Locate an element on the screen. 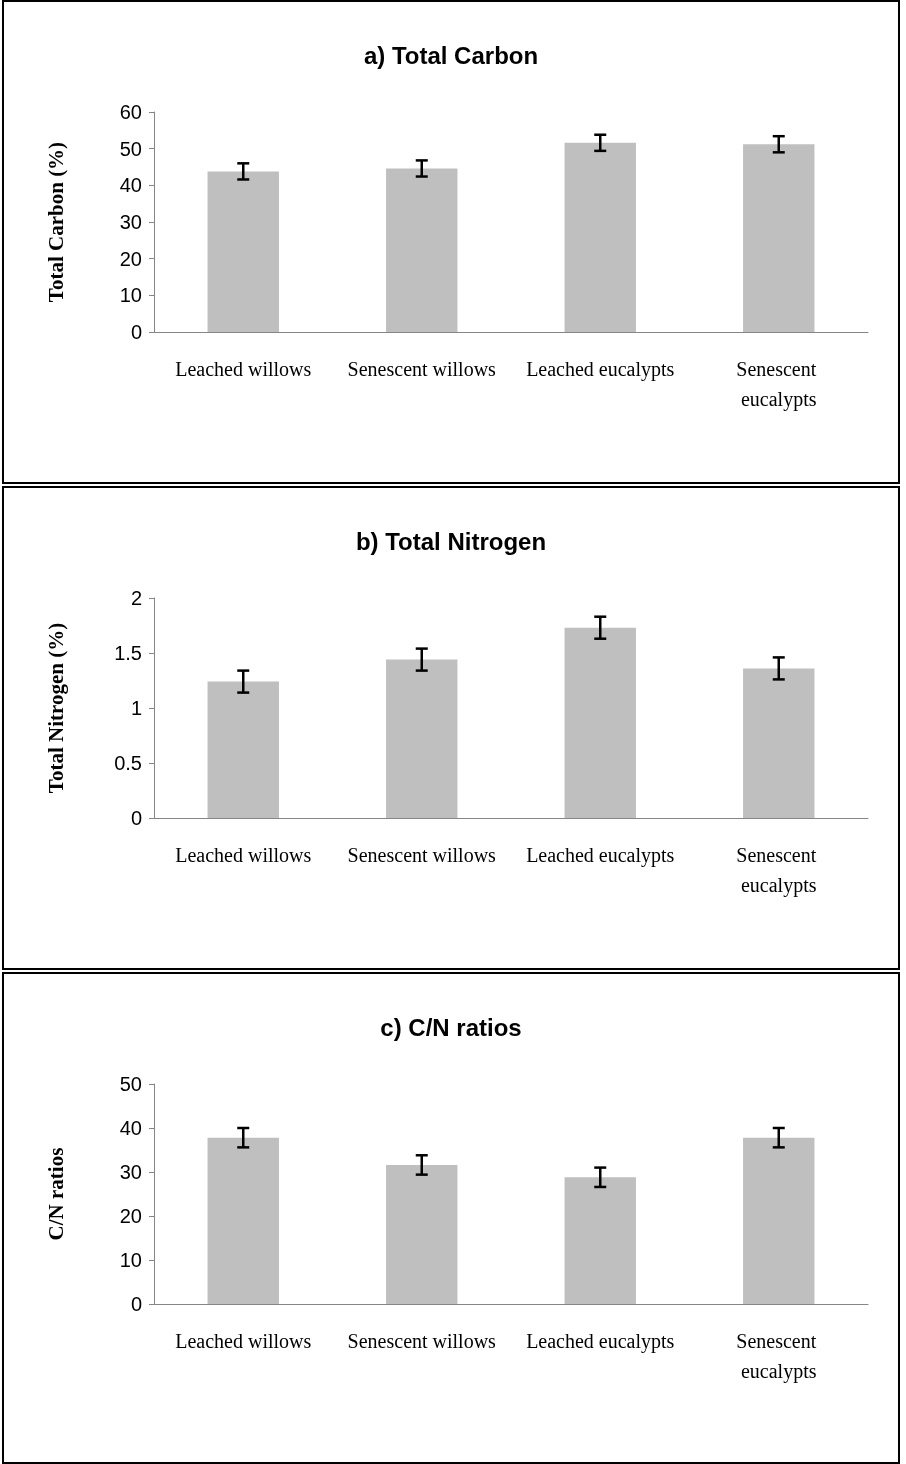  y-axis-title: C/N ratios is located at coordinates (55, 1194).